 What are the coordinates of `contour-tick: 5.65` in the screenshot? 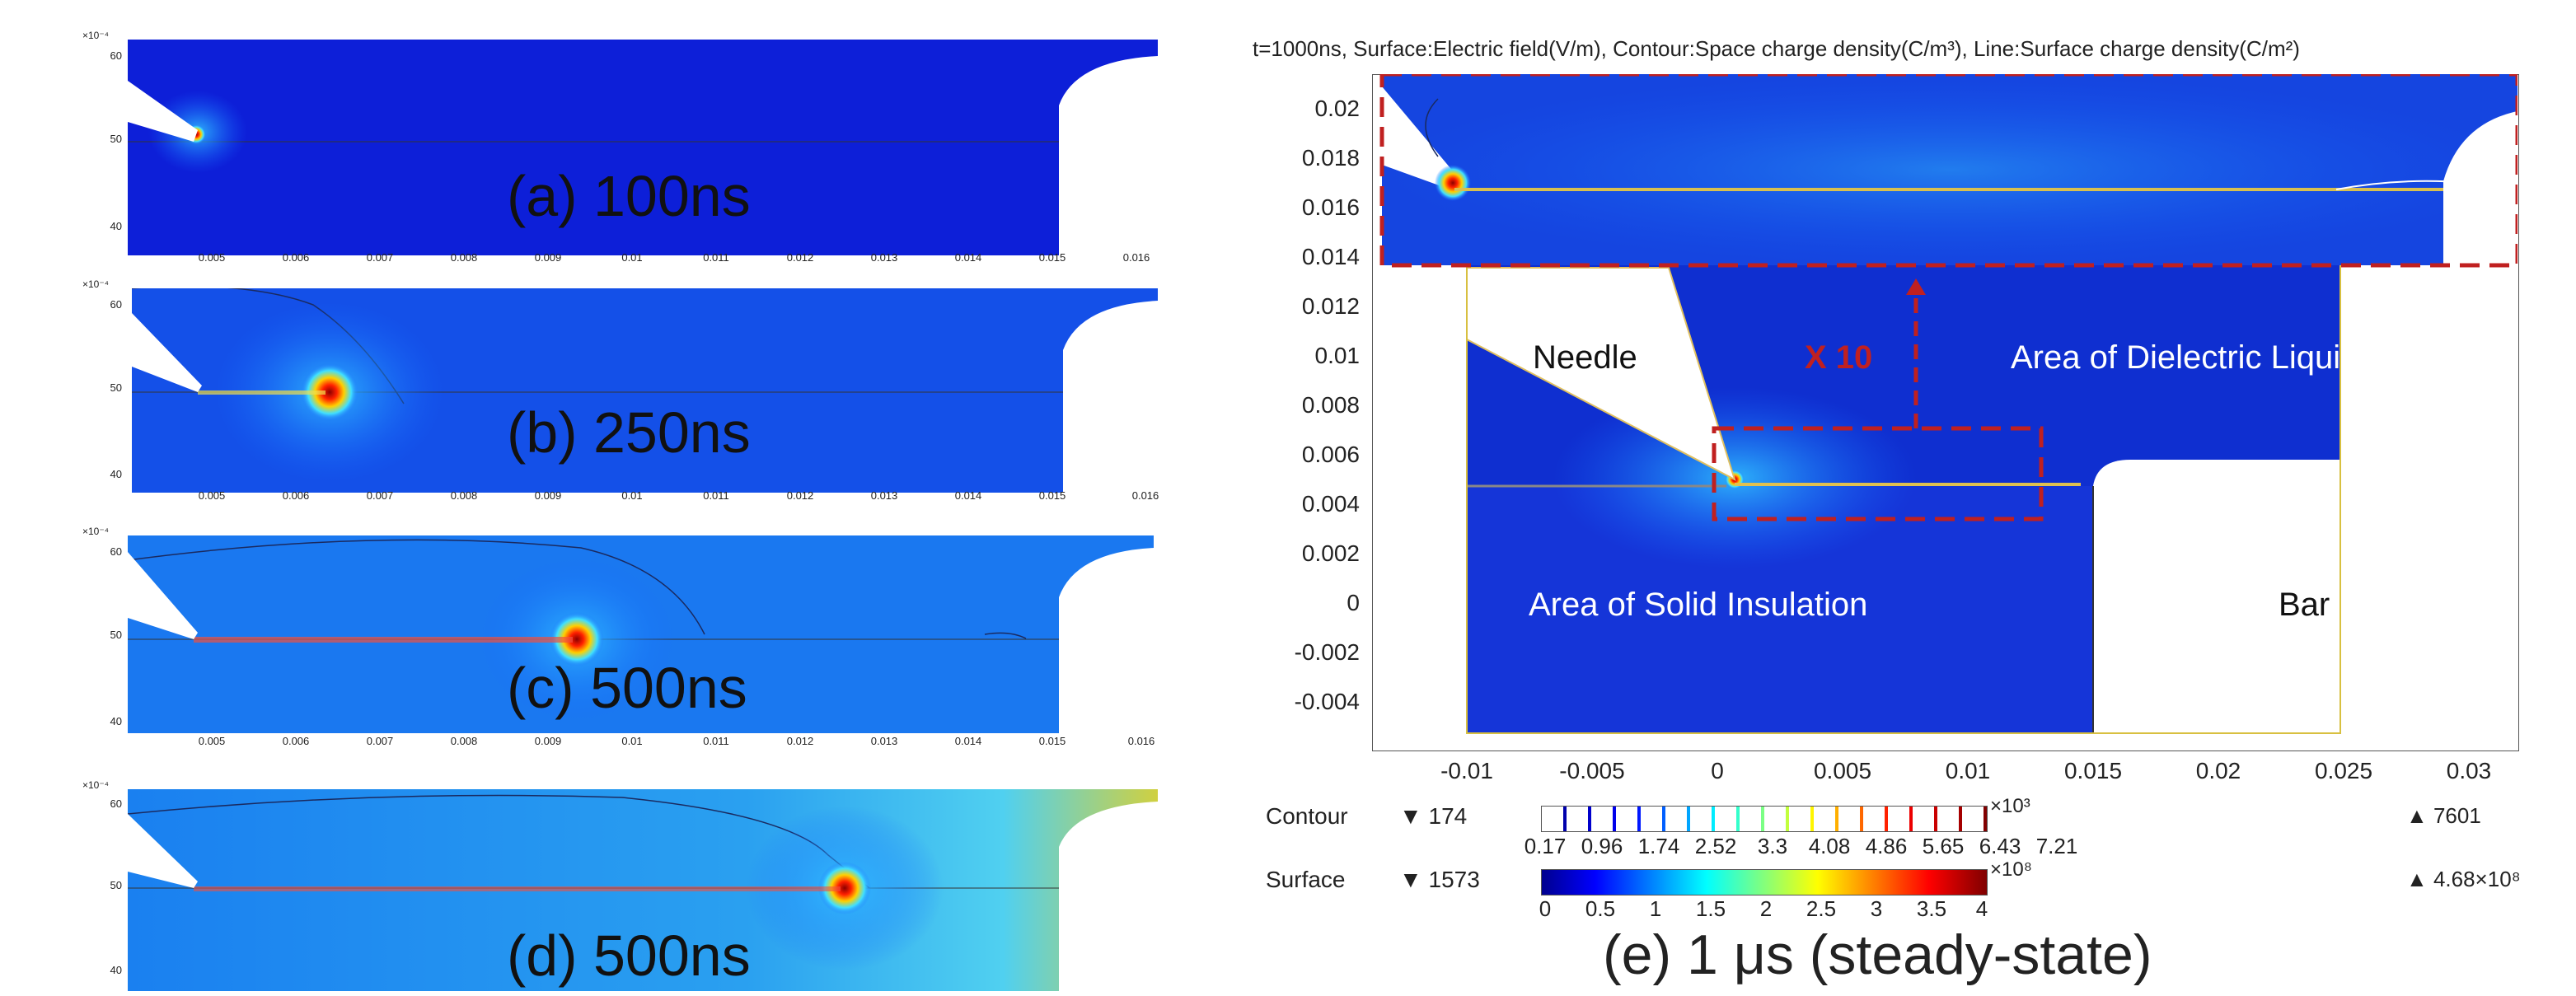 It's located at (1943, 846).